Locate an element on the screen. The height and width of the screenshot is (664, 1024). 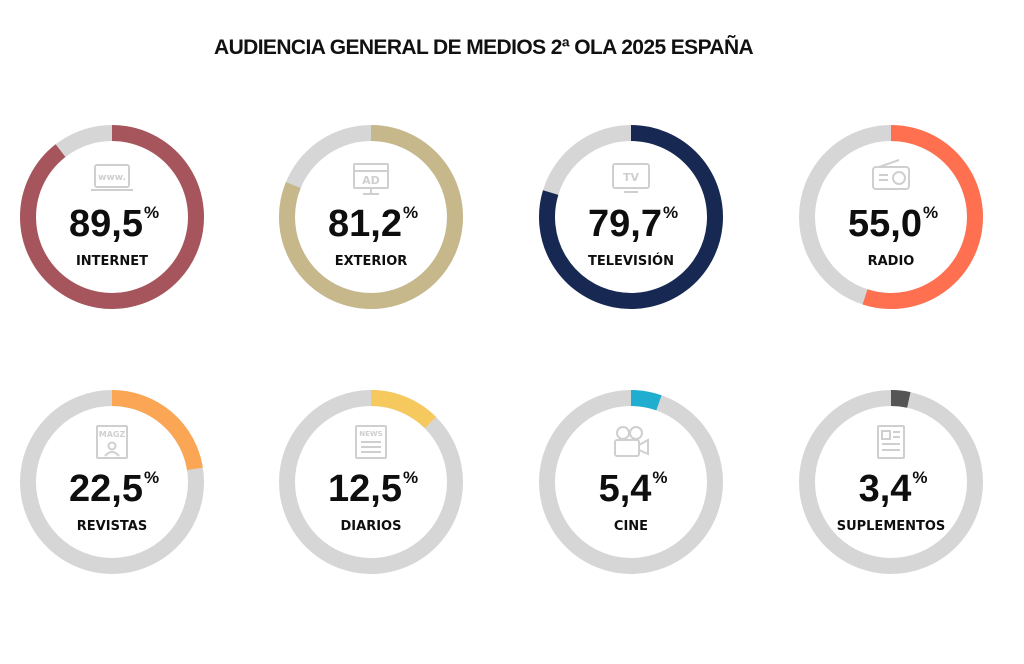
donut-value-label: 12,5 is located at coordinates (365, 489).